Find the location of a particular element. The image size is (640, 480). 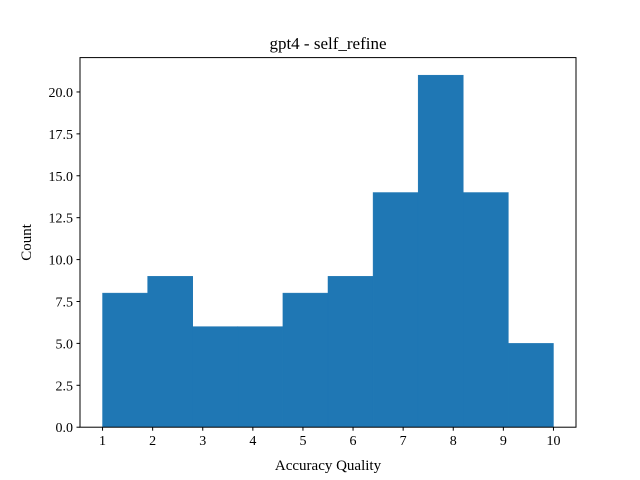

y-tick-label: 5.0 is located at coordinates (65, 344).